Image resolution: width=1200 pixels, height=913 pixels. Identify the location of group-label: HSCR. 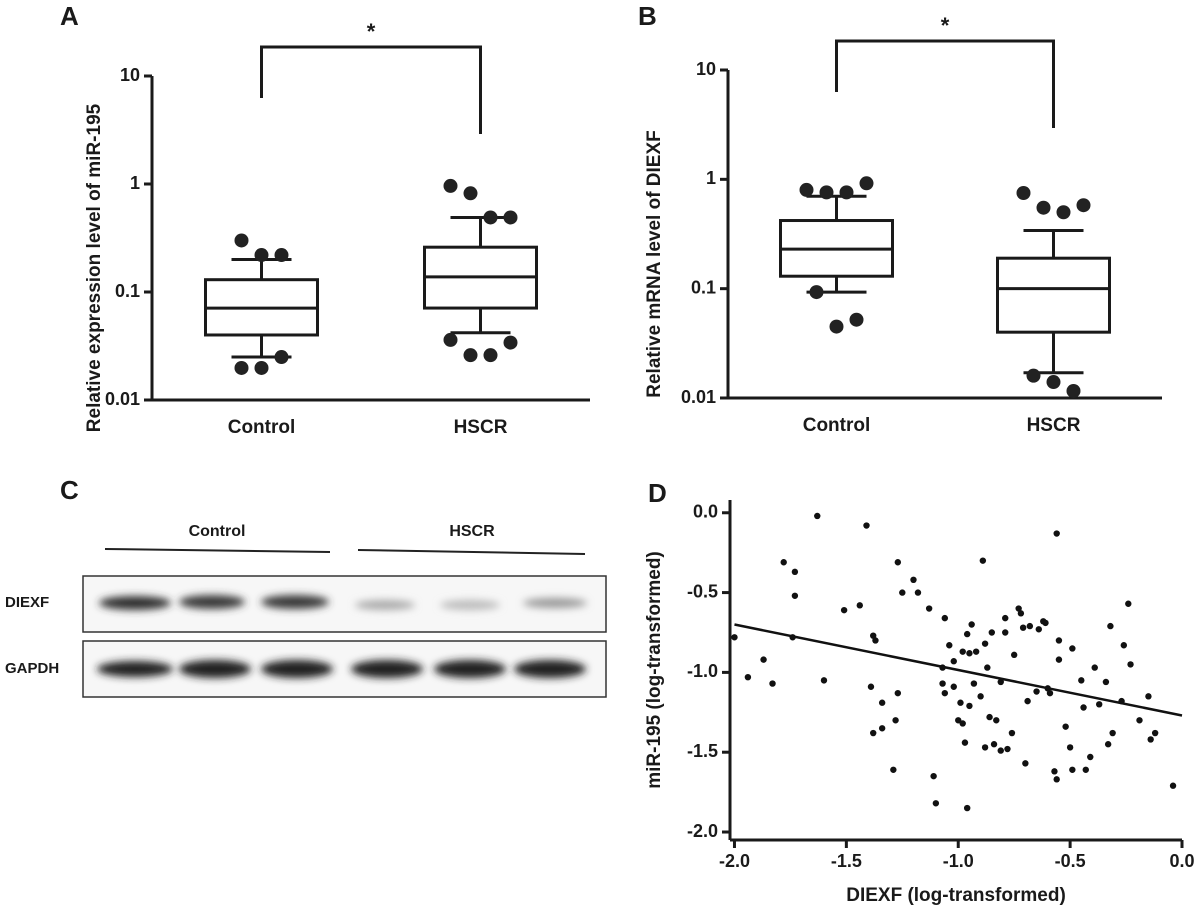
(472, 531).